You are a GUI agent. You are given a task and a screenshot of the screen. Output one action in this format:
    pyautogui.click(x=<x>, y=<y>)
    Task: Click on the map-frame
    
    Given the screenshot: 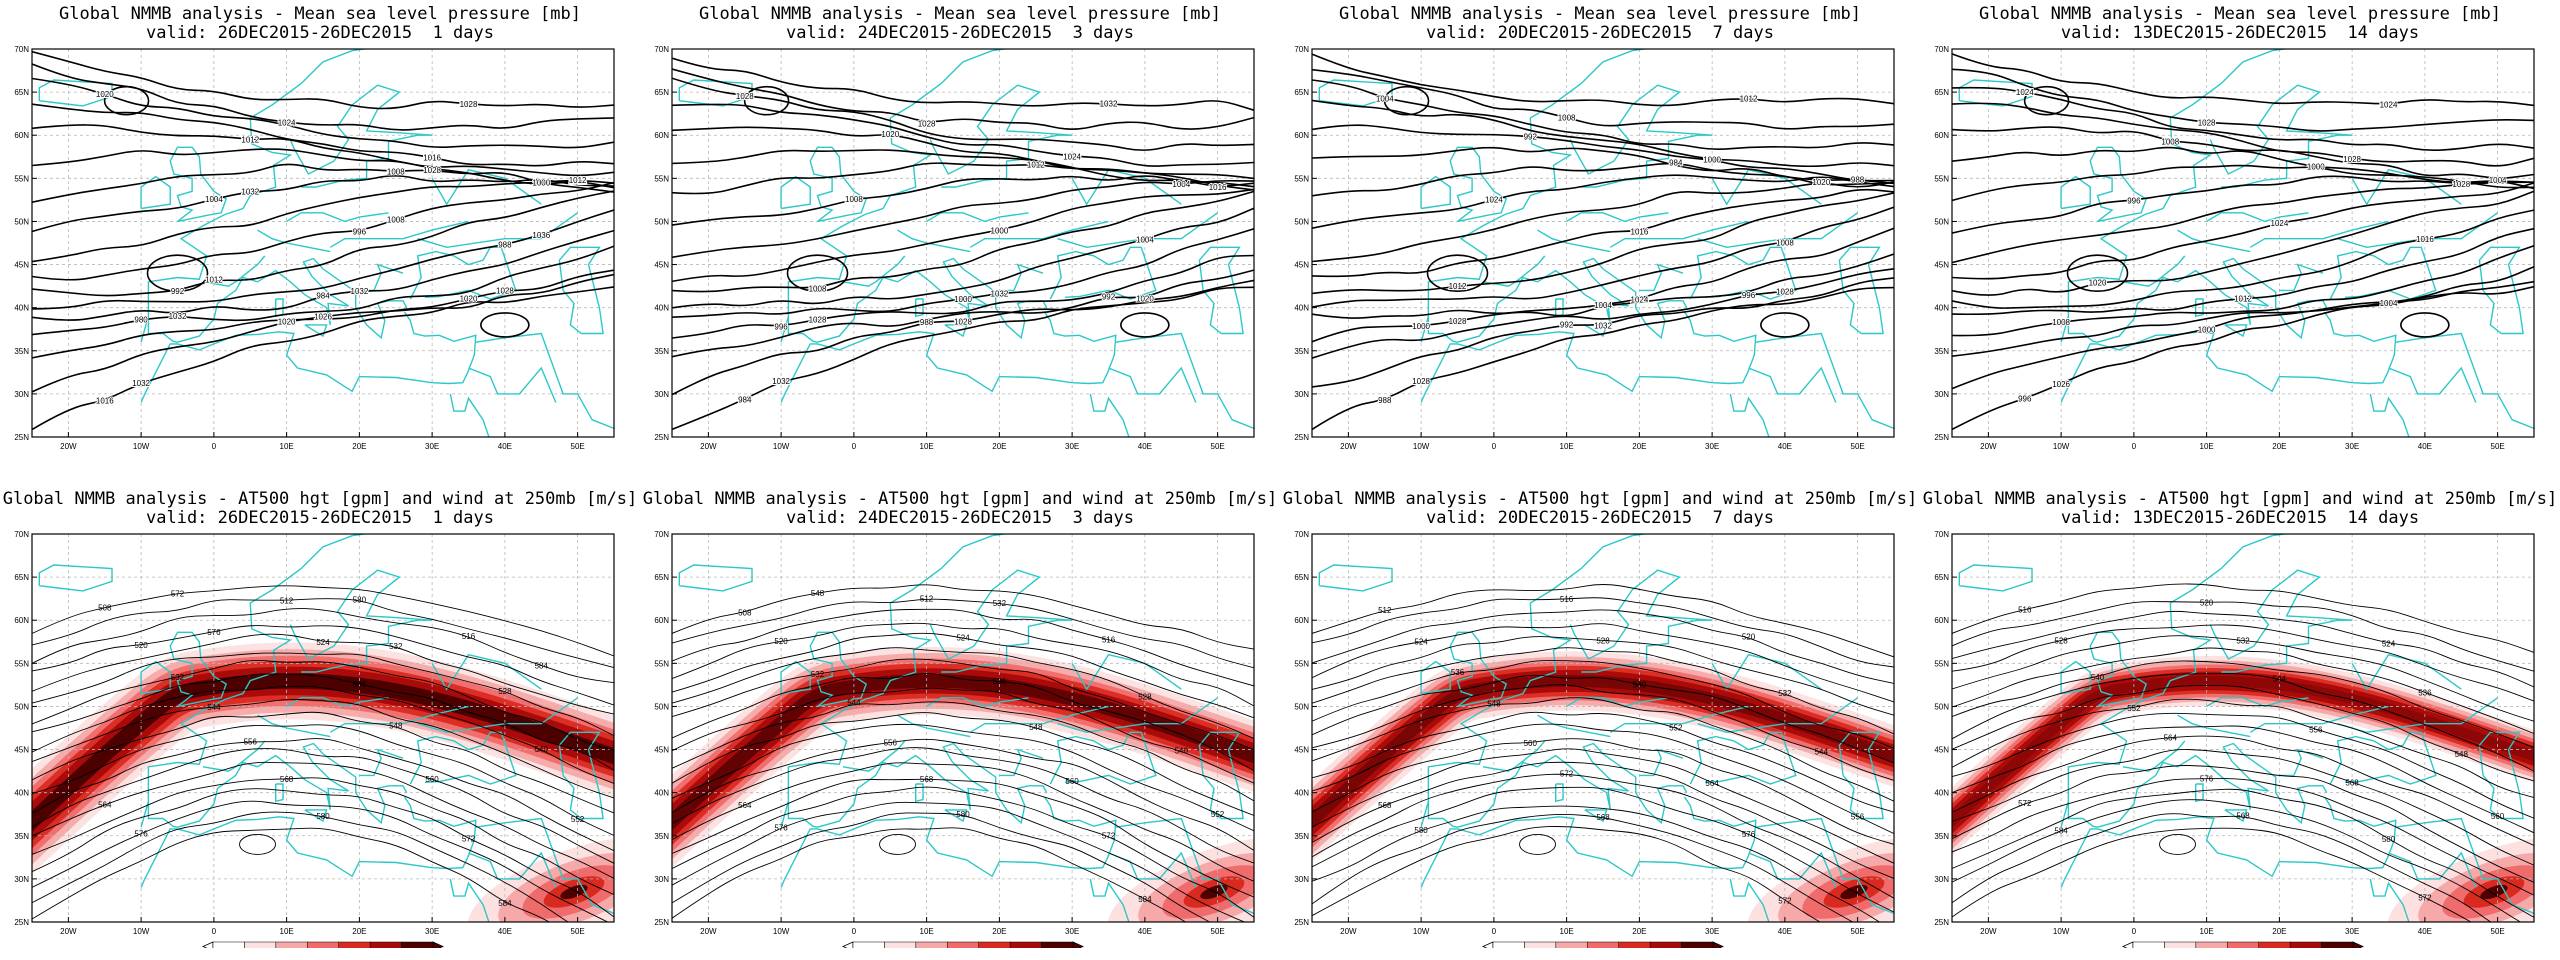 What is the action you would take?
    pyautogui.click(x=323, y=728)
    